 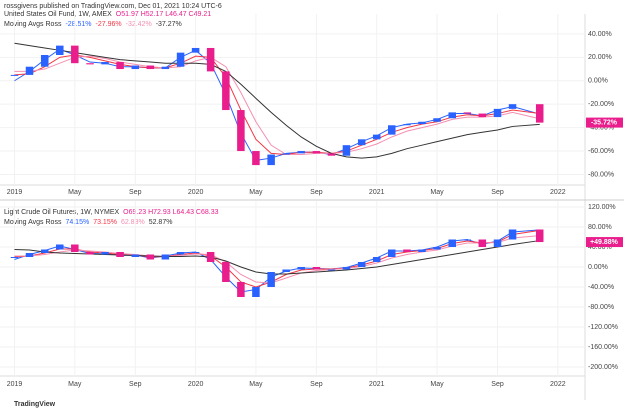 I want to click on y-tick-label: 20.00%, so click(x=600, y=57).